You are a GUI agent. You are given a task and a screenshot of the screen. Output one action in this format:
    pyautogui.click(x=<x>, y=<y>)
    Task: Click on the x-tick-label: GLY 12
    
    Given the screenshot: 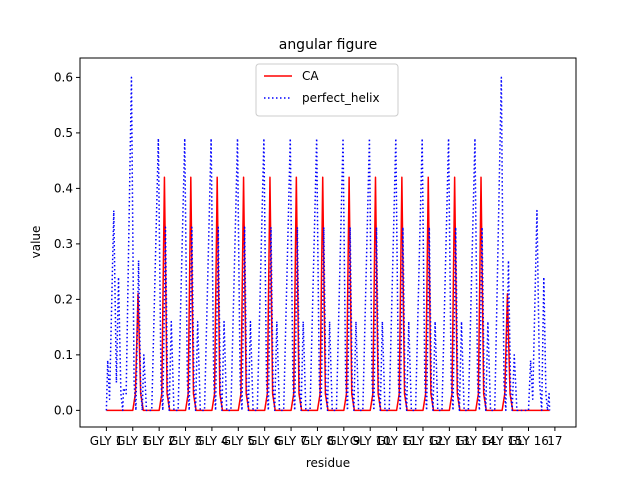 What is the action you would take?
    pyautogui.click(x=423, y=441)
    